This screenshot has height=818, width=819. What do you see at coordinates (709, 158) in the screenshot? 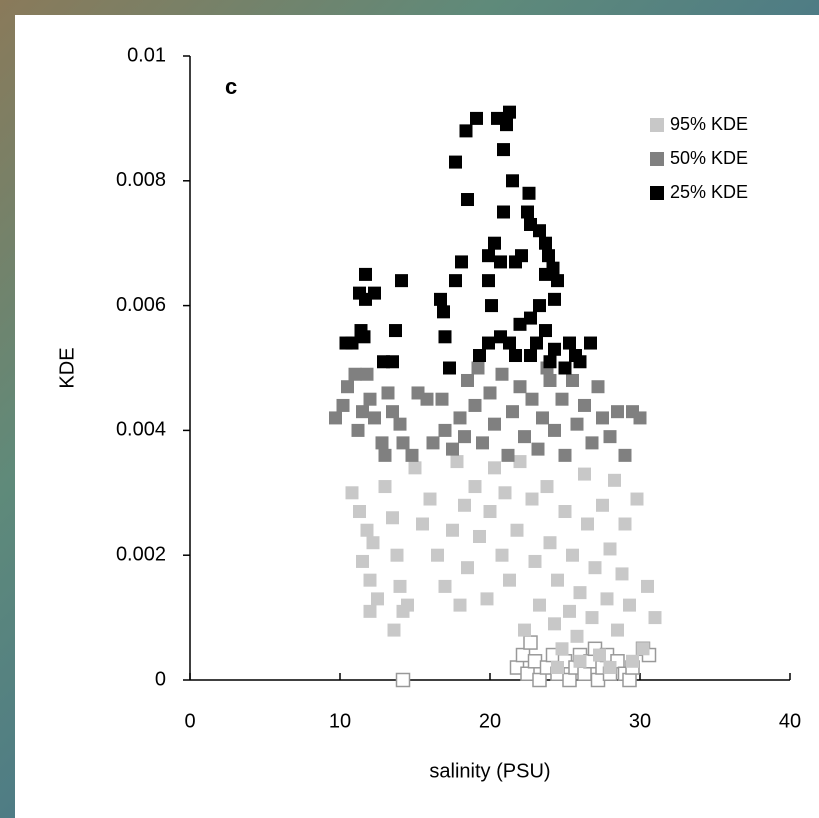
I see `legend-label: 50% KDE` at bounding box center [709, 158].